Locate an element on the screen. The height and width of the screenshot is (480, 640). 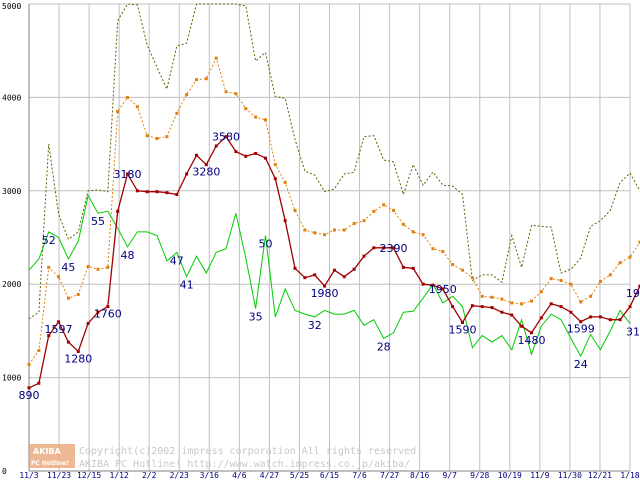
y-tick-label: 3000 is located at coordinates (11, 191).